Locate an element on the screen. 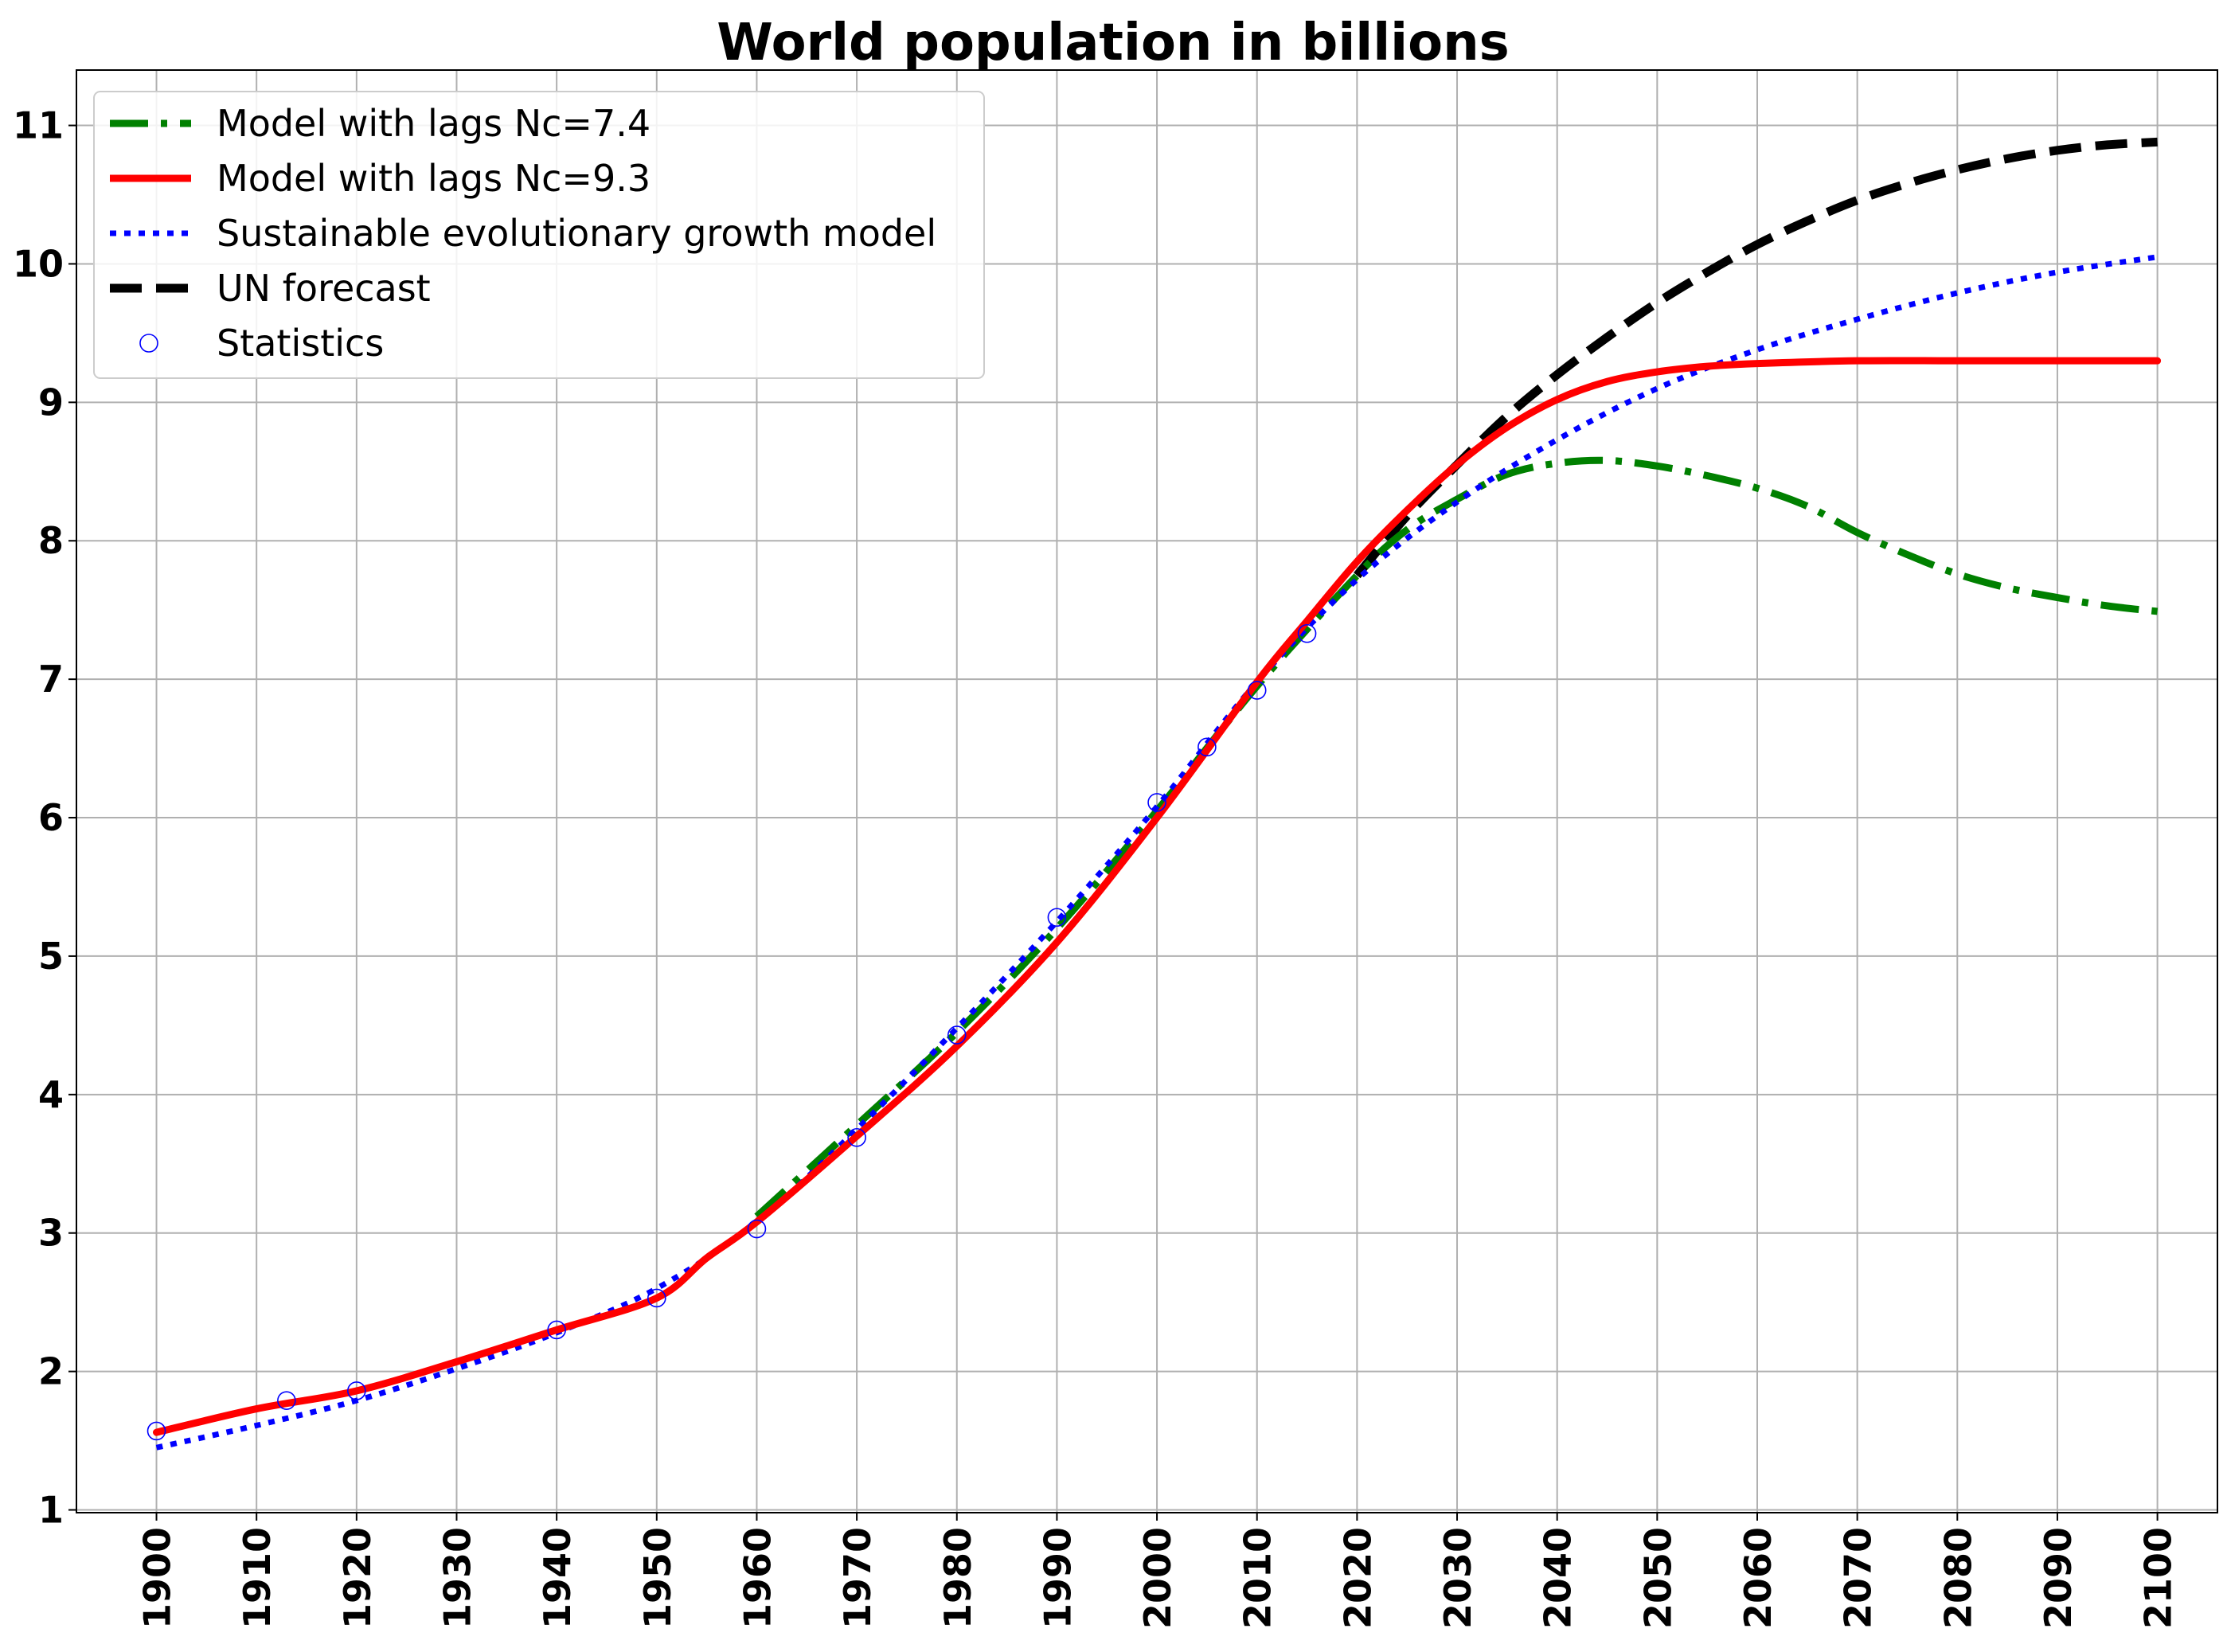 This screenshot has width=2227, height=1652. y-tick-label: 9 is located at coordinates (51, 402).